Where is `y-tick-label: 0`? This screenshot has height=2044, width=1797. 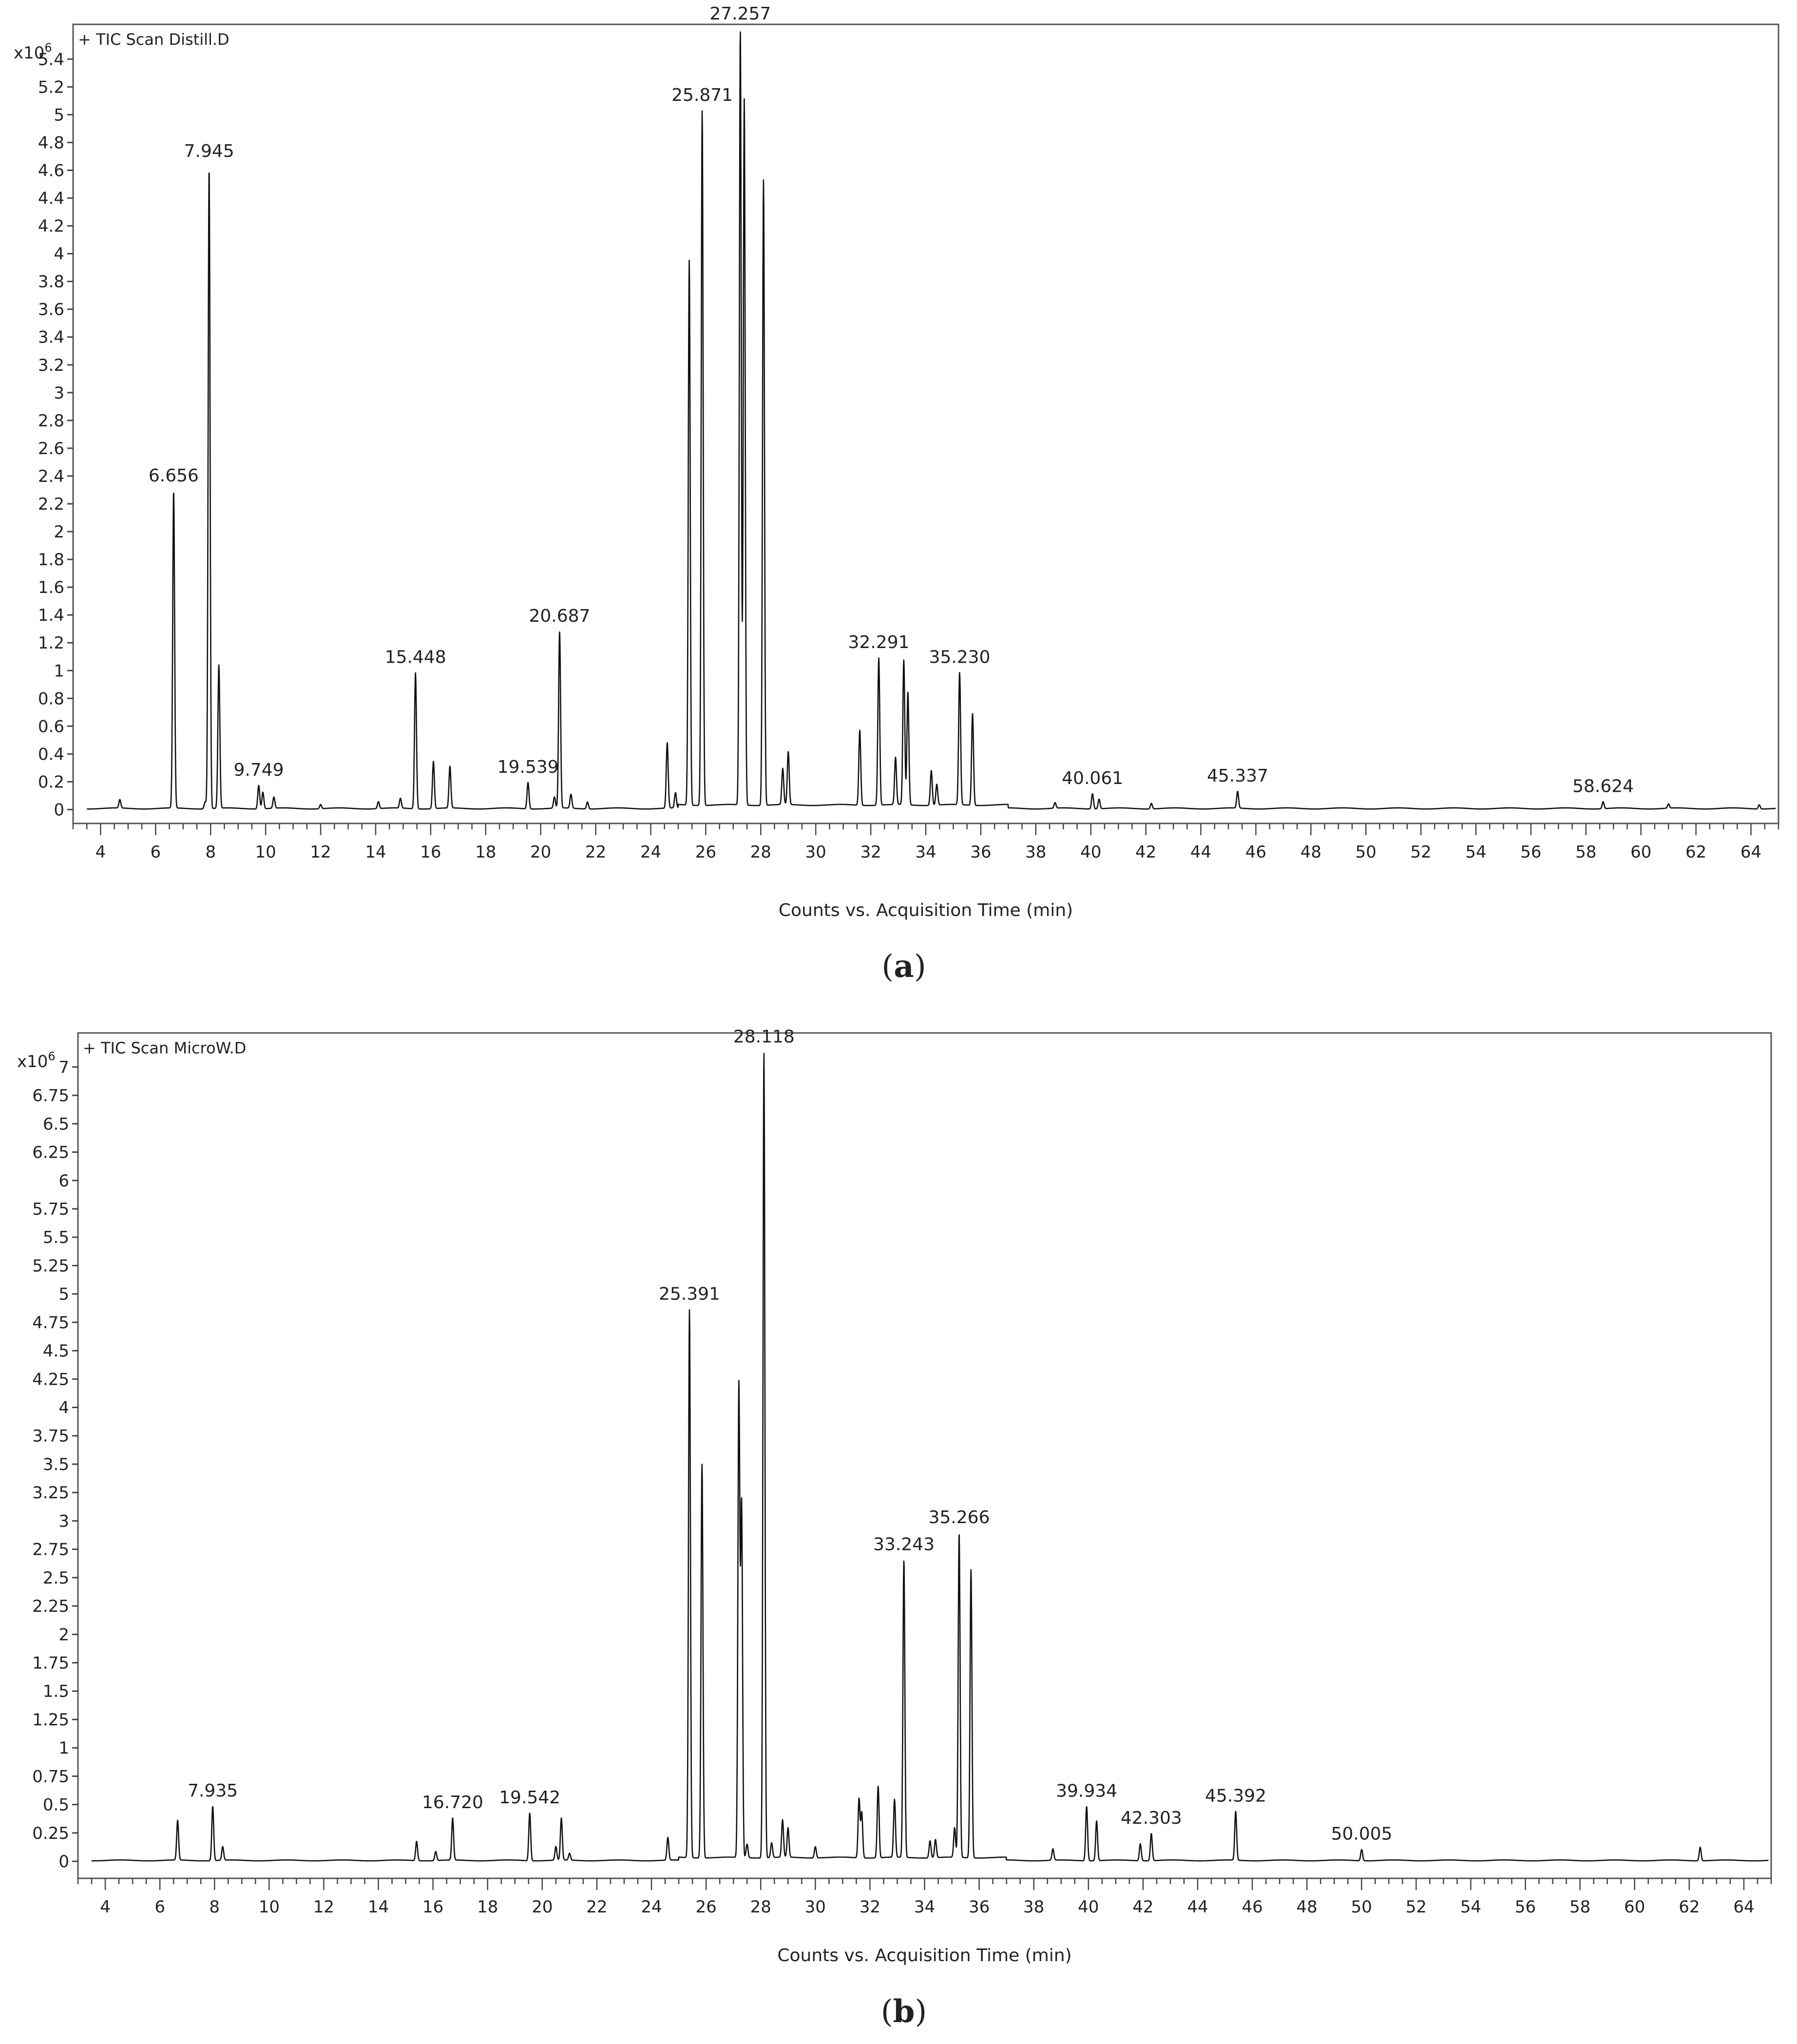 y-tick-label: 0 is located at coordinates (63, 1862).